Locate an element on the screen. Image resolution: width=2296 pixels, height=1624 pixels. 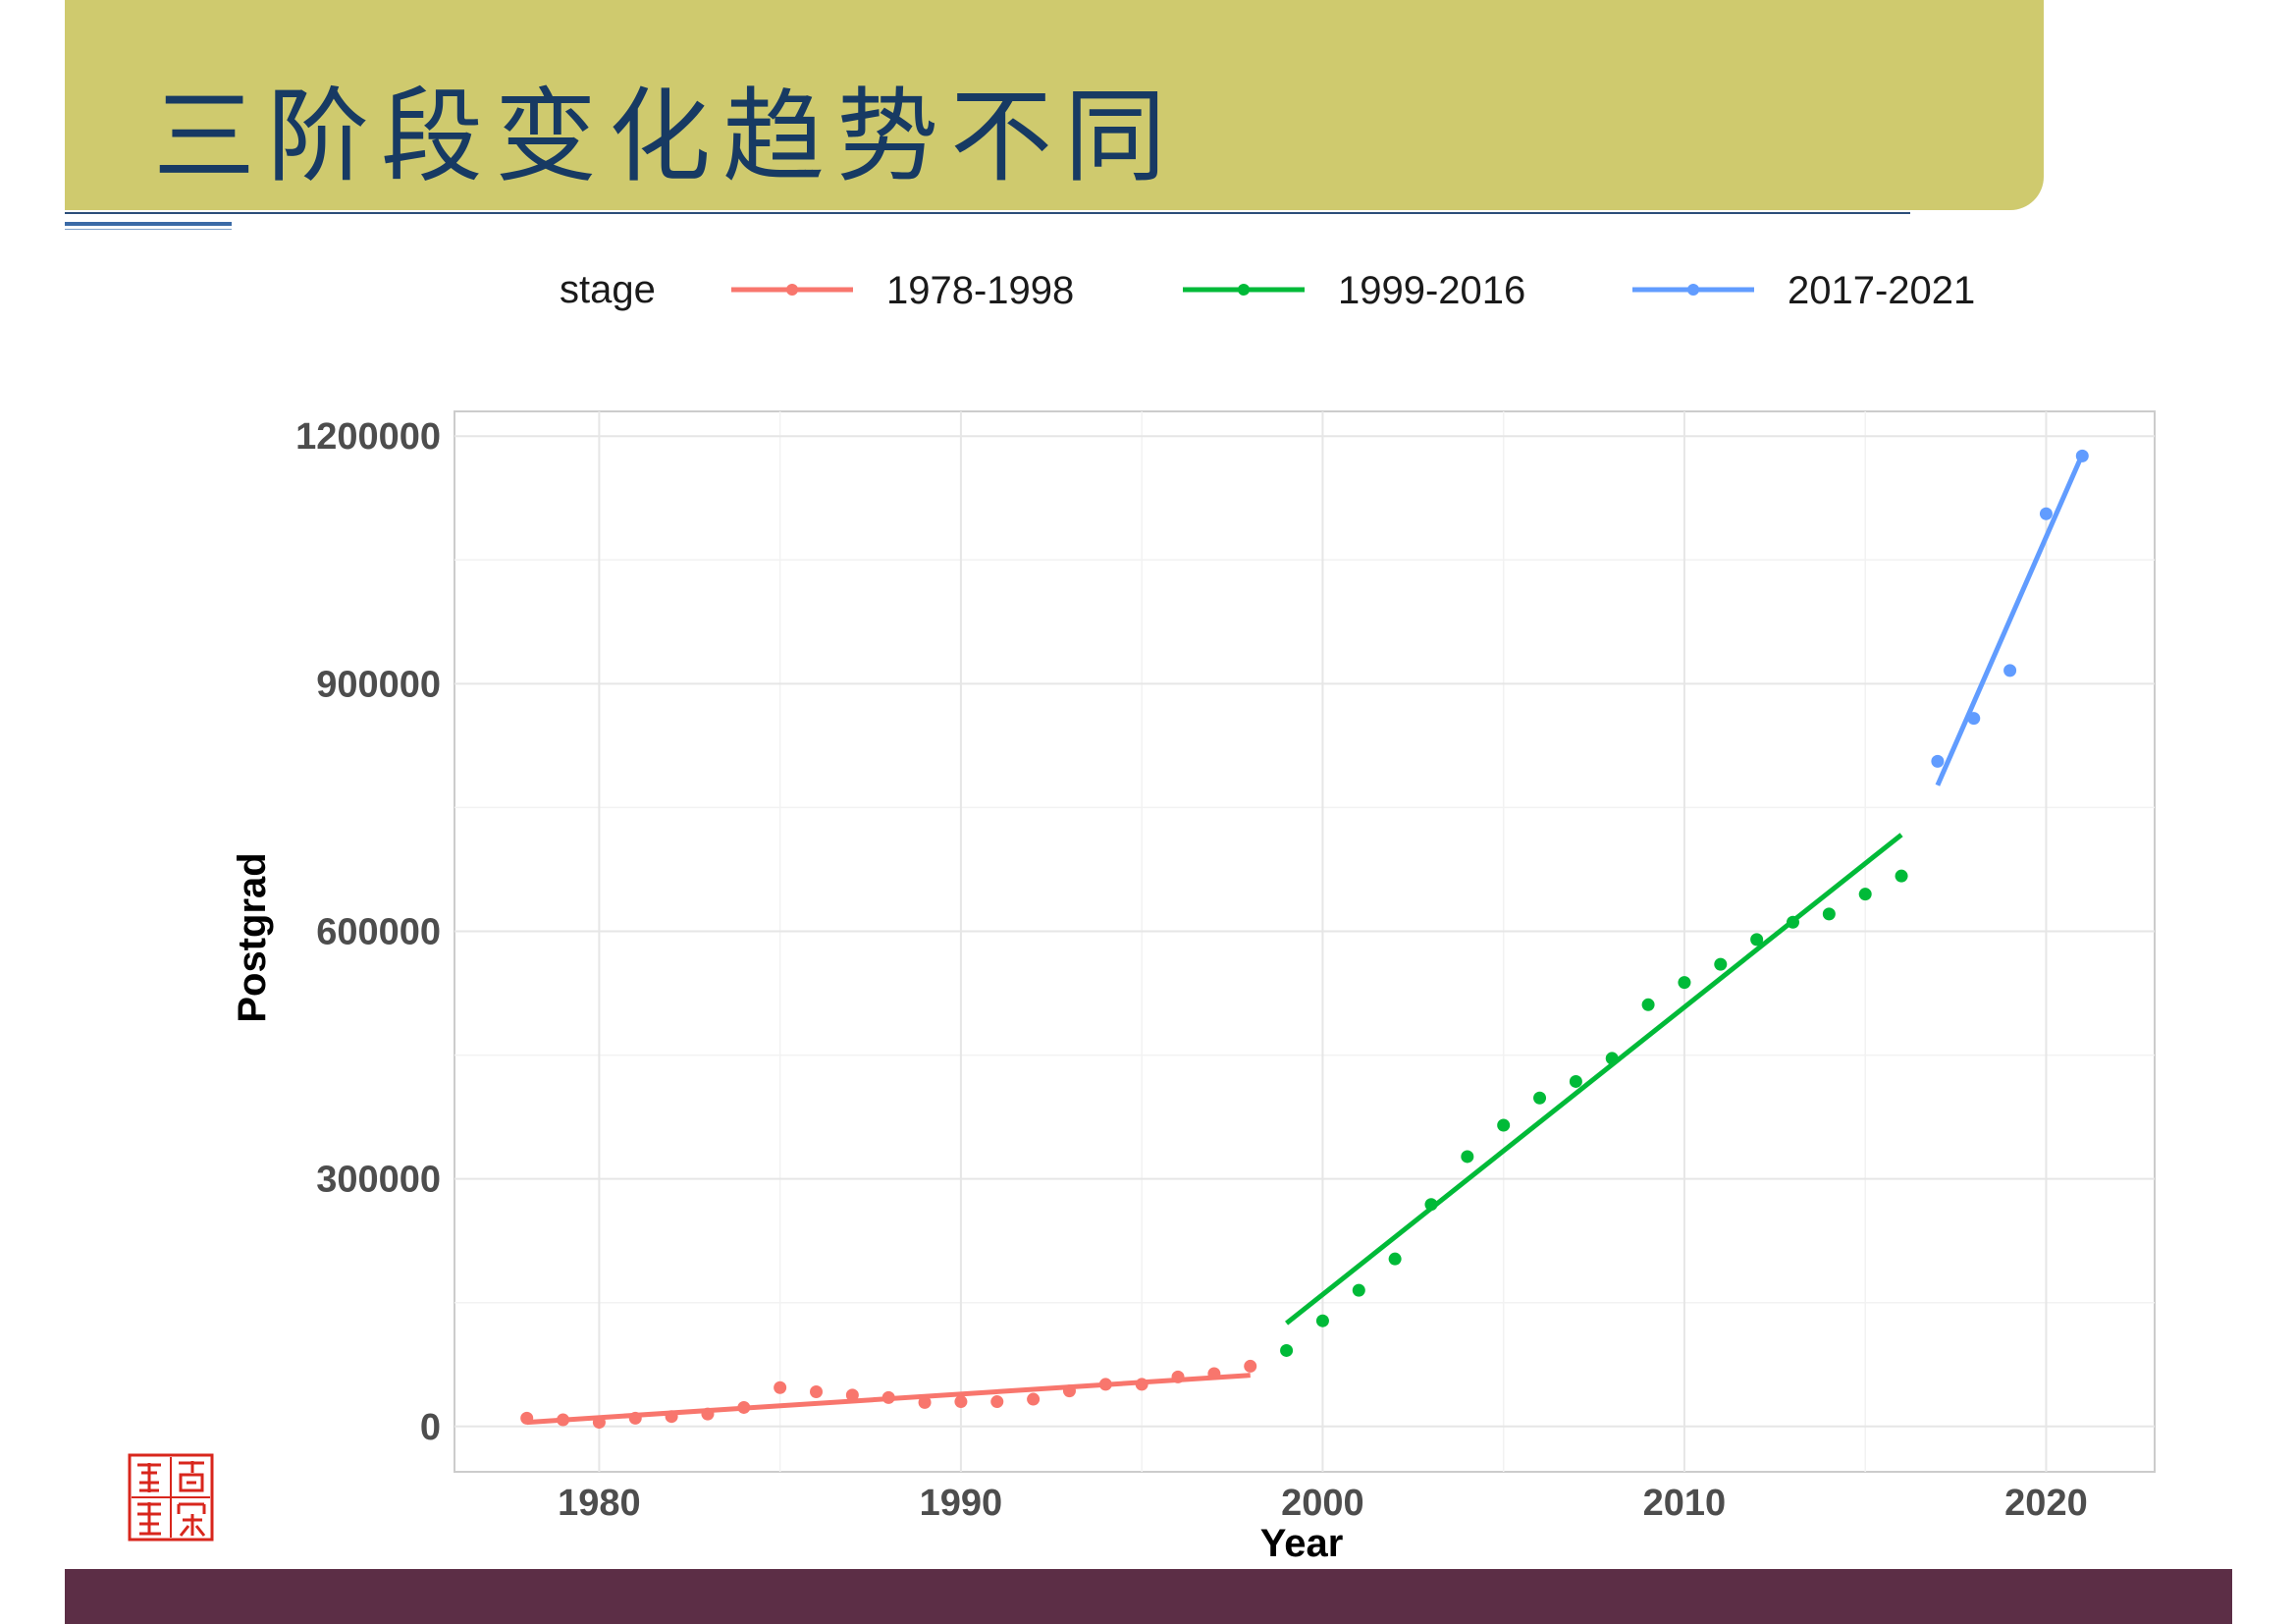
title-accent-line-thin is located at coordinates (149, 229).